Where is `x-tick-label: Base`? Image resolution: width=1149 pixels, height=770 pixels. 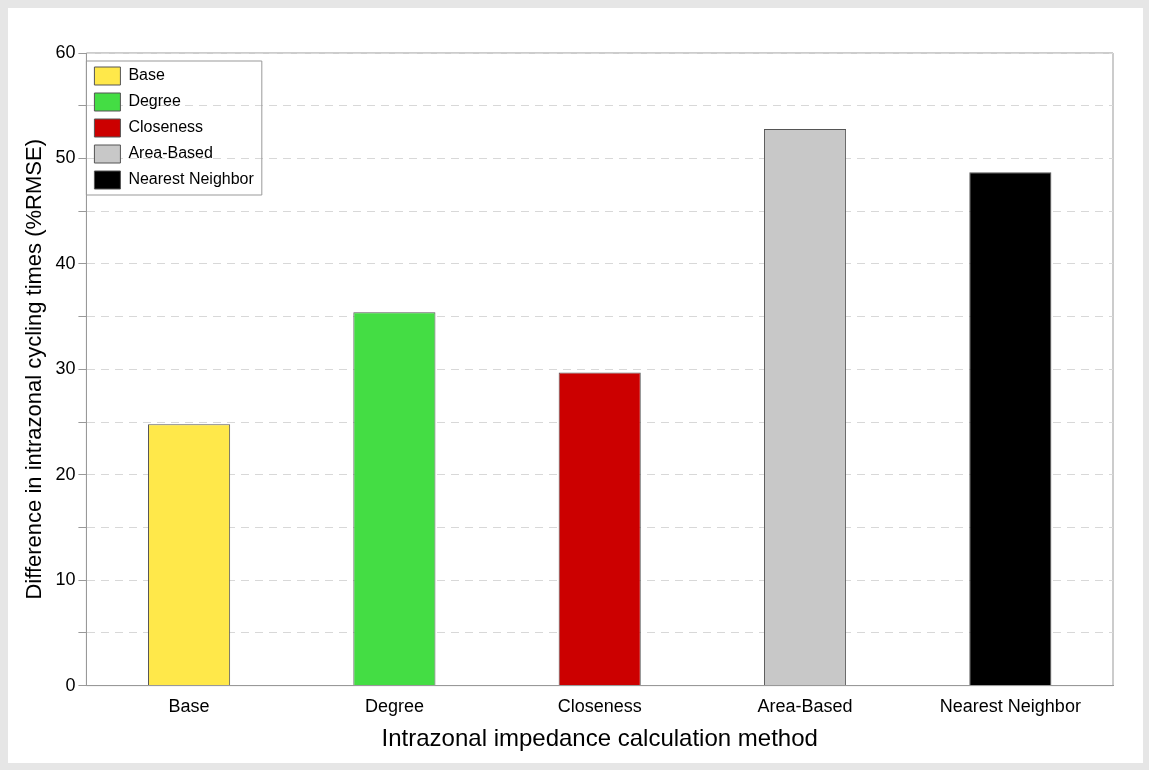 x-tick-label: Base is located at coordinates (189, 706).